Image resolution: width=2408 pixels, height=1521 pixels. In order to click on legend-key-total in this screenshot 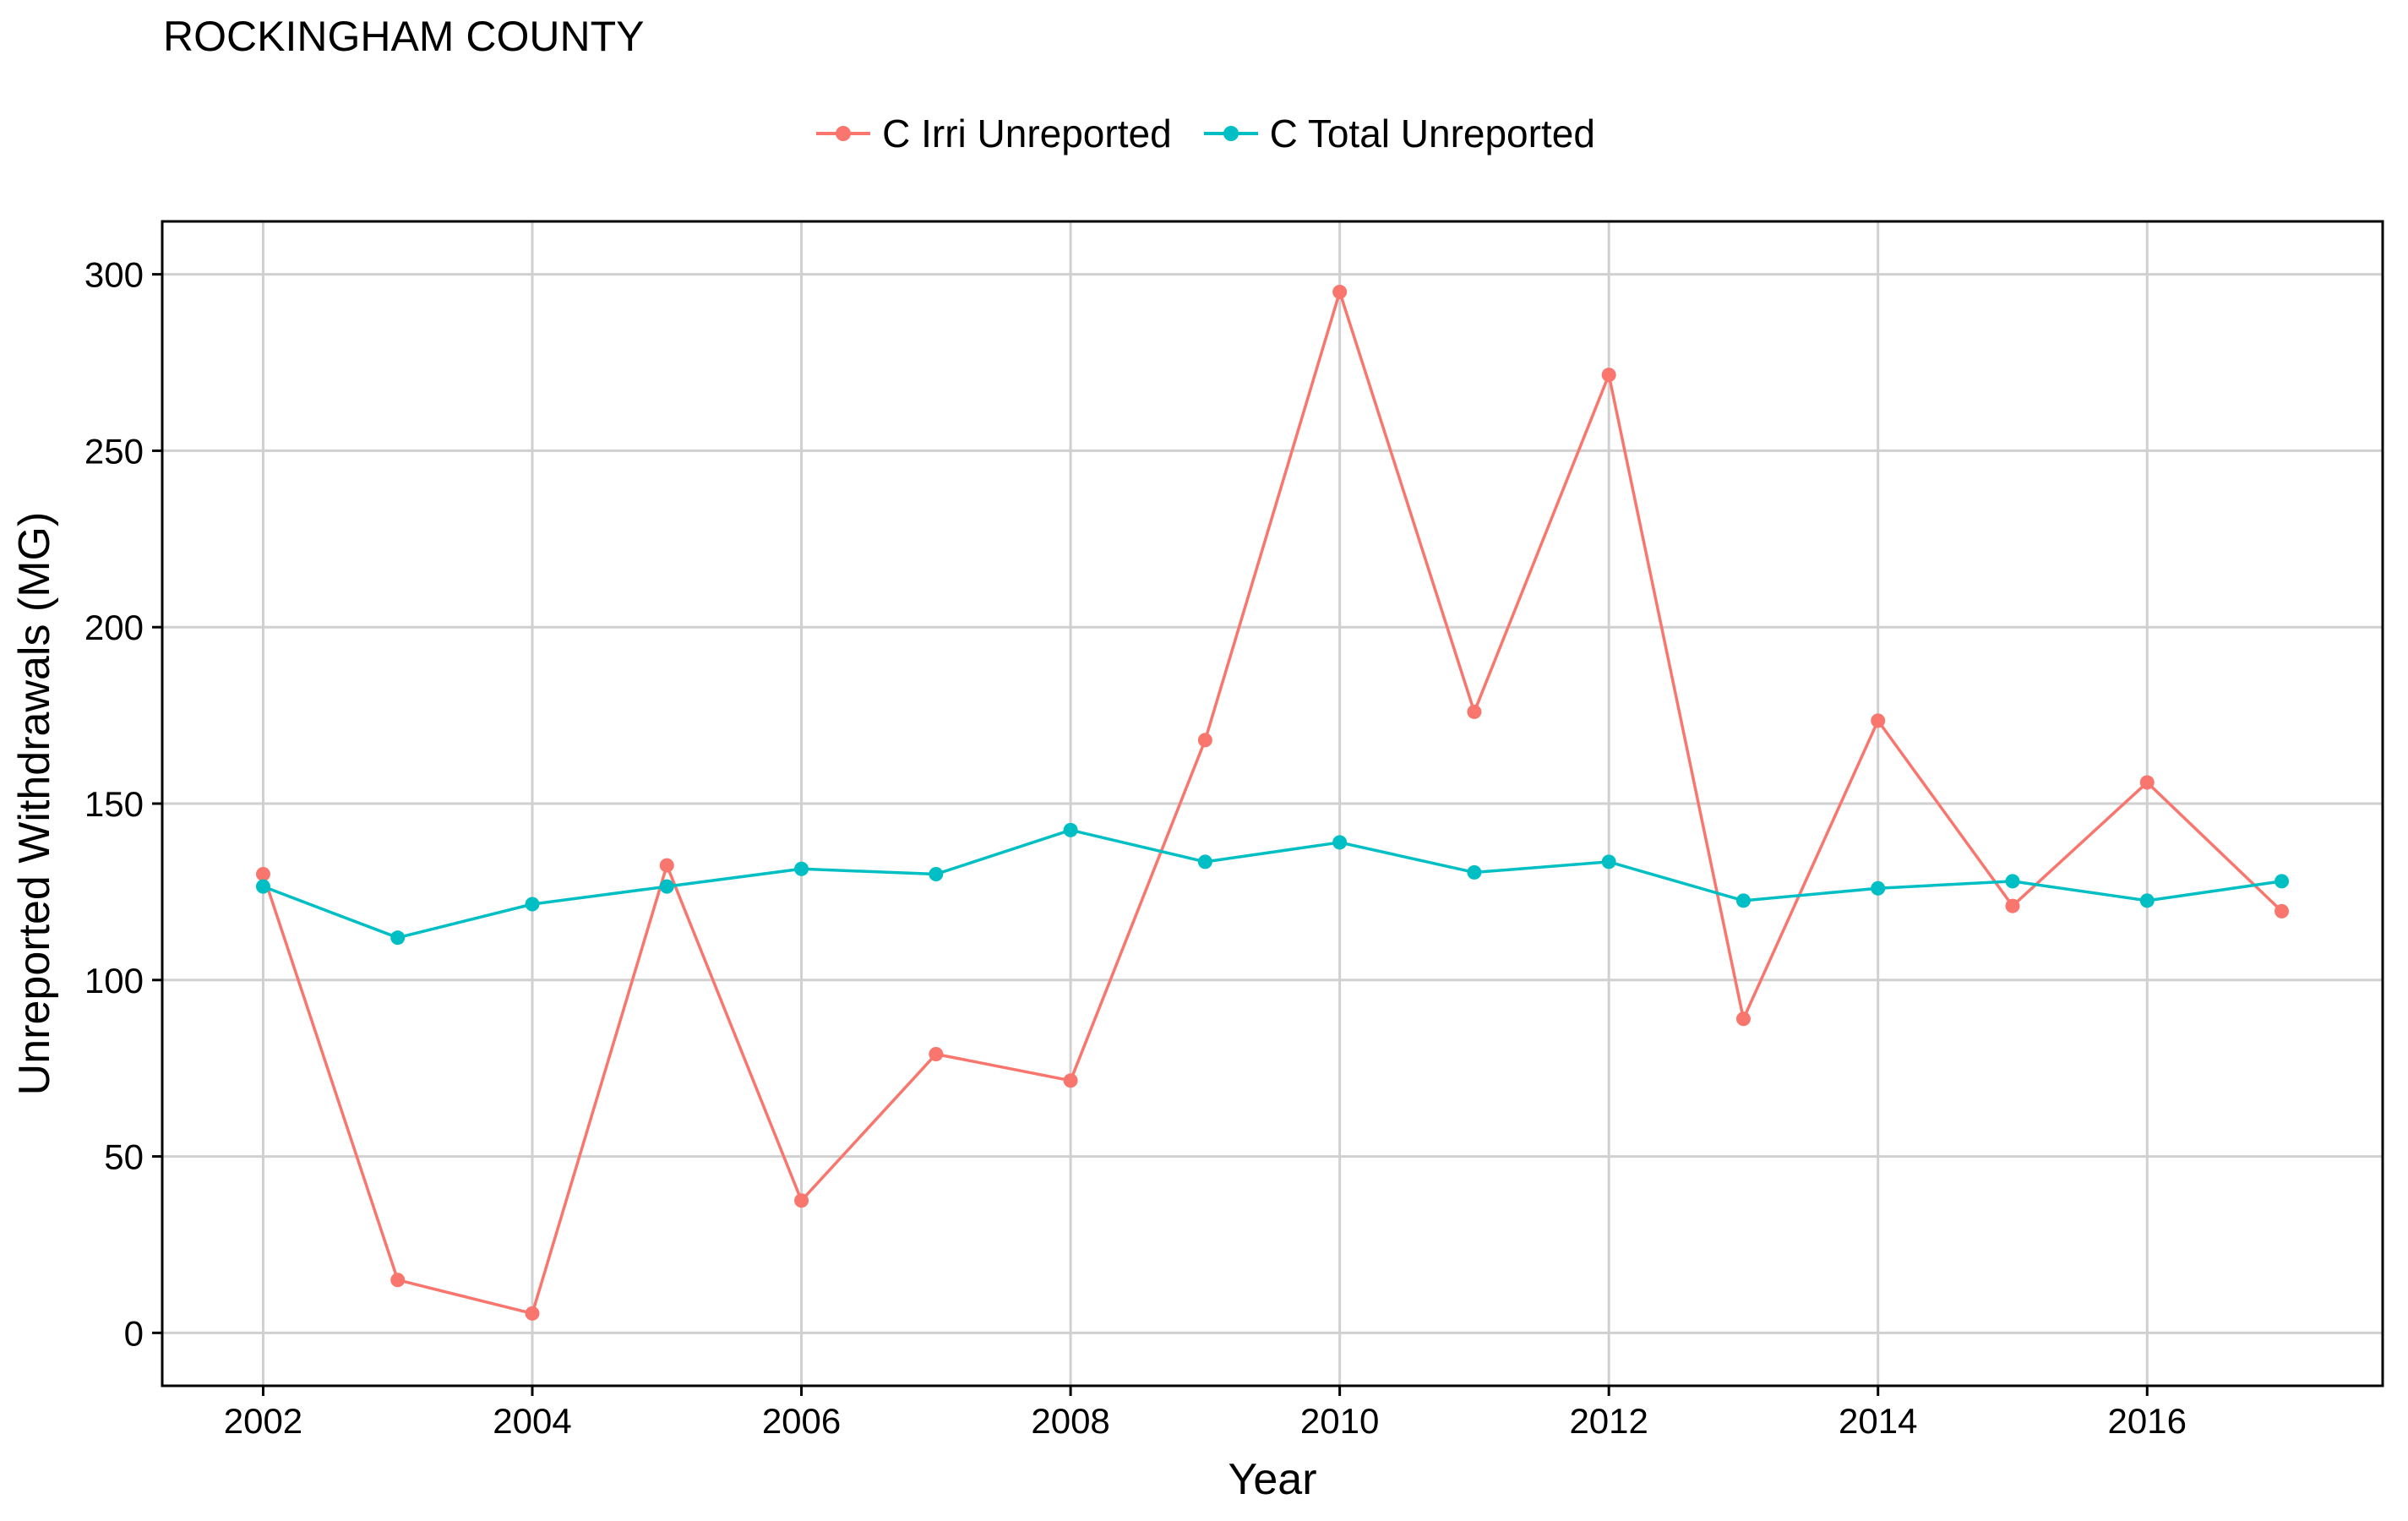, I will do `click(1230, 133)`.